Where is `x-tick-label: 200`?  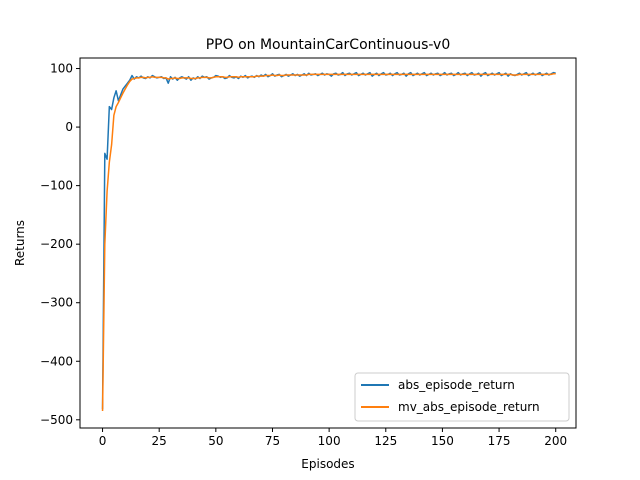
x-tick-label: 200 is located at coordinates (555, 441).